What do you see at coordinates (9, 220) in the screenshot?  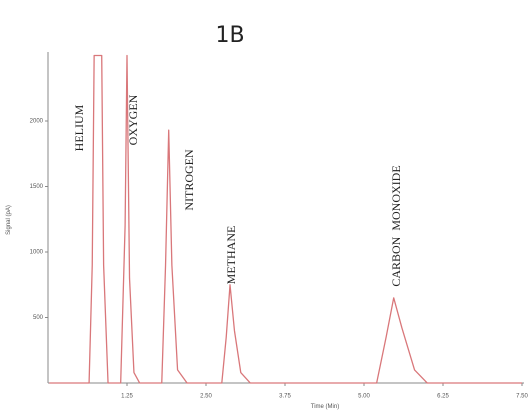 I see `y-axis-label: Signal (pA)` at bounding box center [9, 220].